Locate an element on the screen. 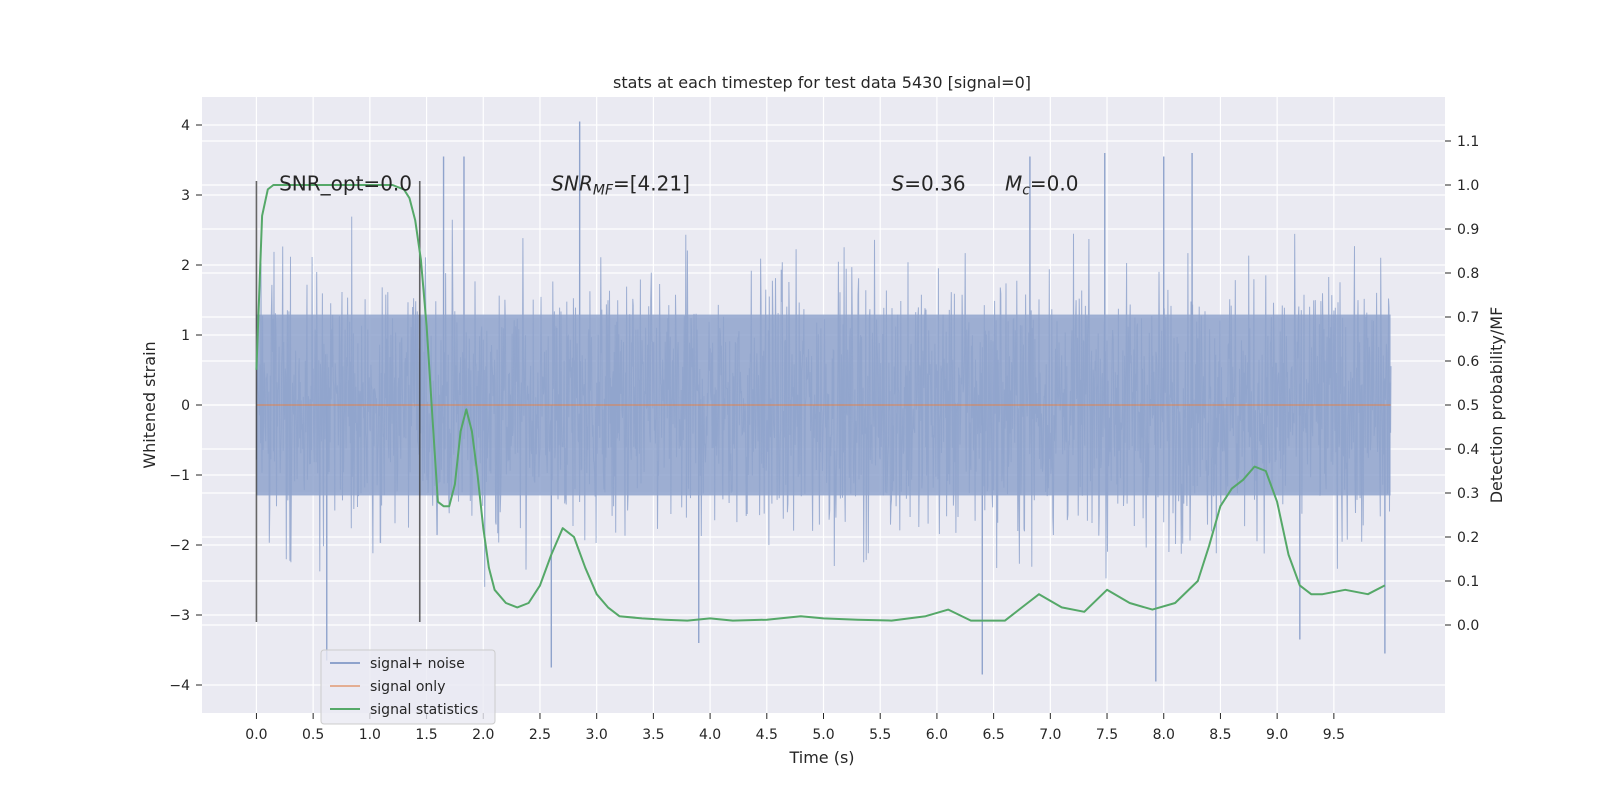 The width and height of the screenshot is (1600, 800). legend-label-signal-statistics: signal statistics is located at coordinates (424, 710).